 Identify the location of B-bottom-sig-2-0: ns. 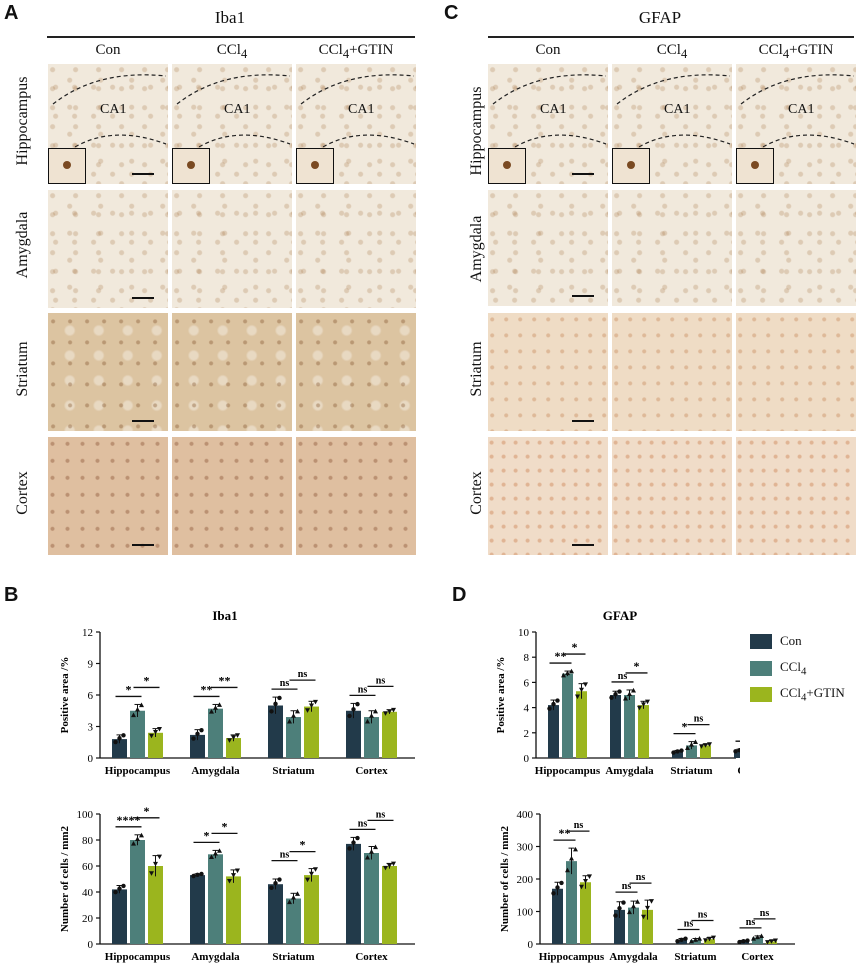
(285, 855).